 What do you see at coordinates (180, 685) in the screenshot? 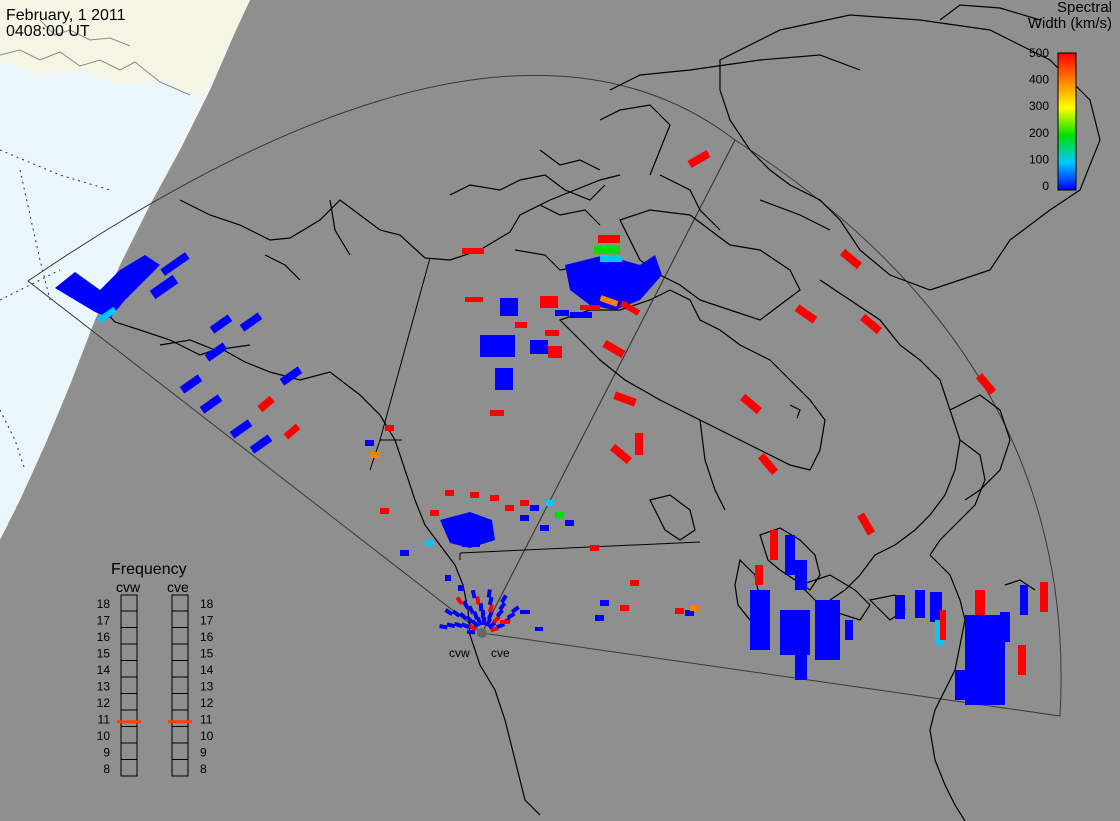
I see `frequency-column` at bounding box center [180, 685].